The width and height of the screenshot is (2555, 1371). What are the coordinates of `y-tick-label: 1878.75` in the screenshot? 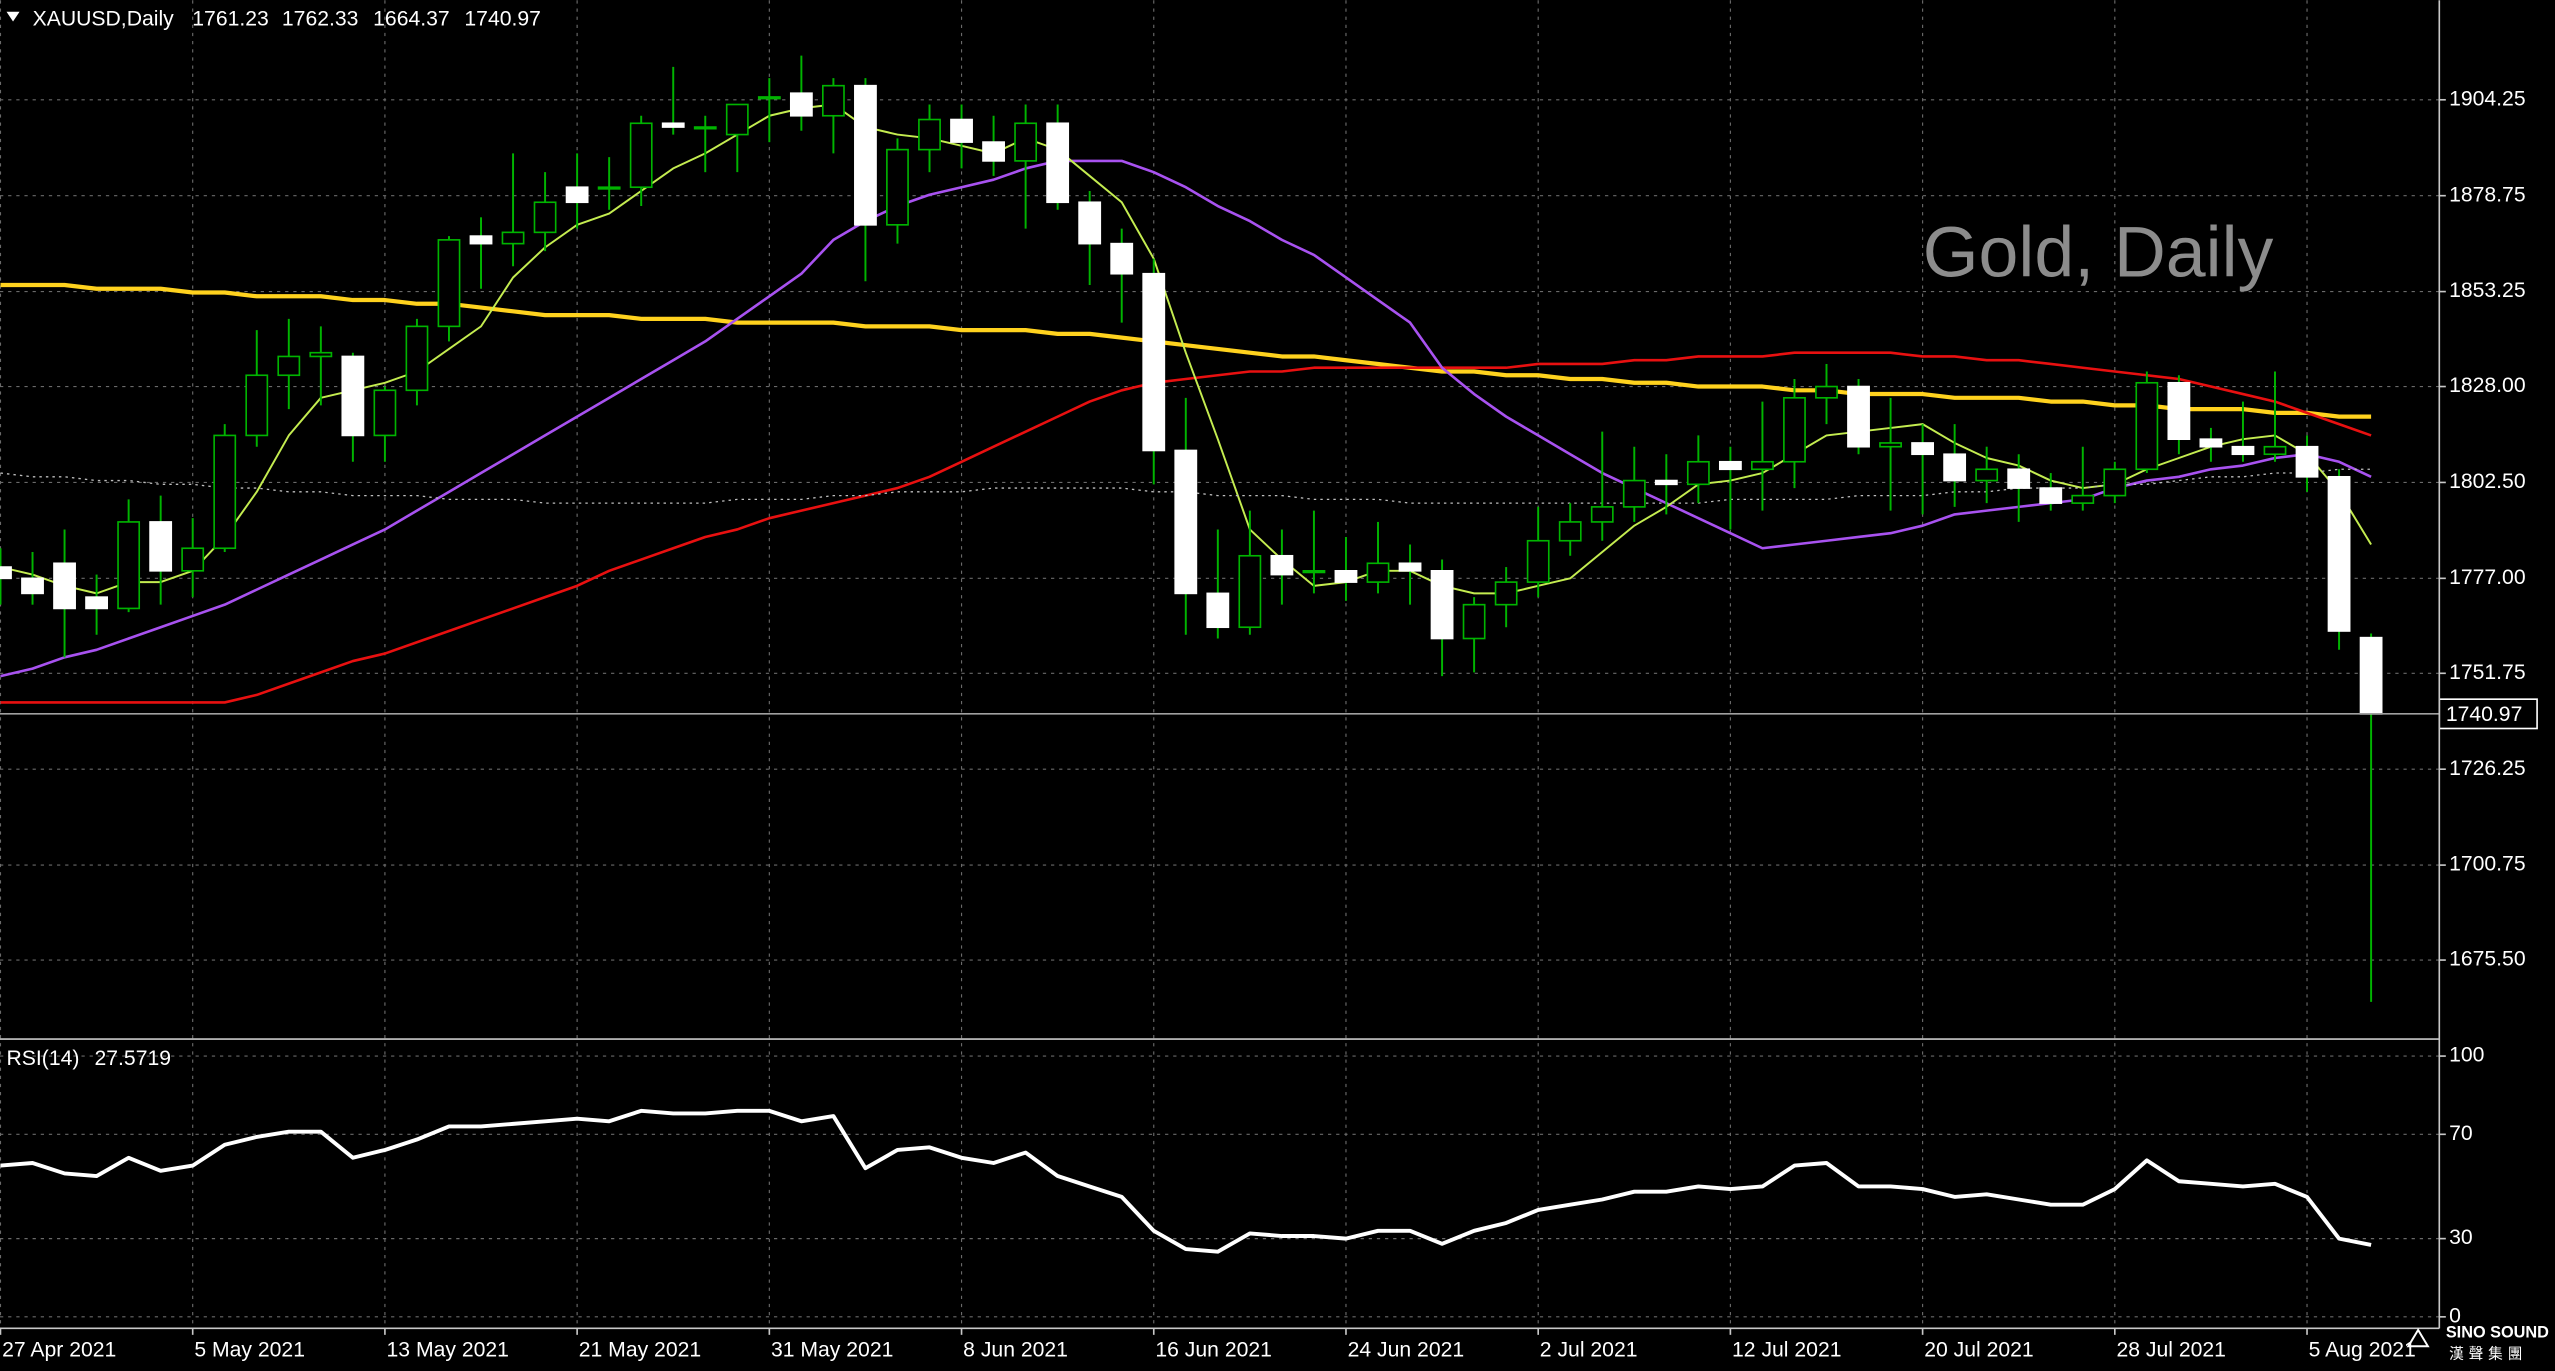 It's located at (2487, 194).